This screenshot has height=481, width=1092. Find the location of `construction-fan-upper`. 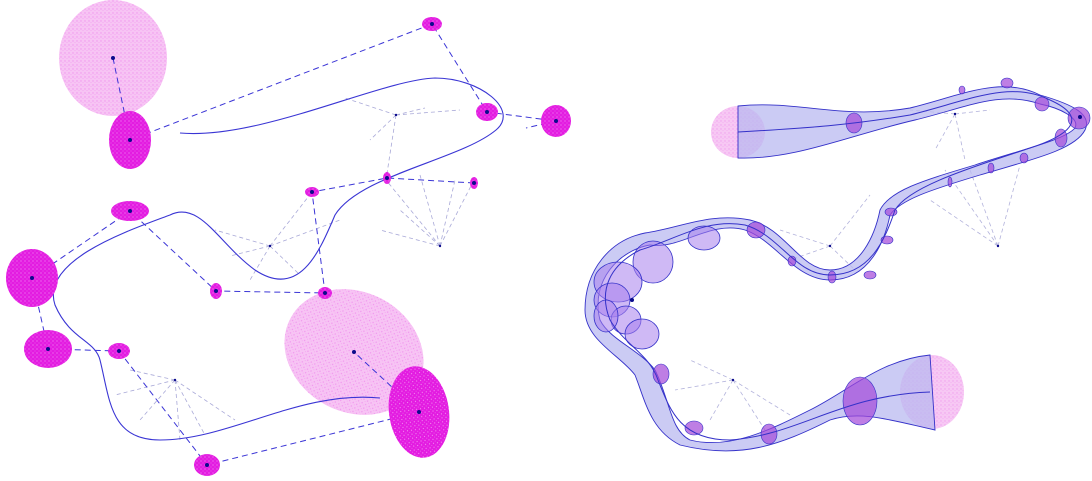

construction-fan-upper is located at coordinates (408, 172).